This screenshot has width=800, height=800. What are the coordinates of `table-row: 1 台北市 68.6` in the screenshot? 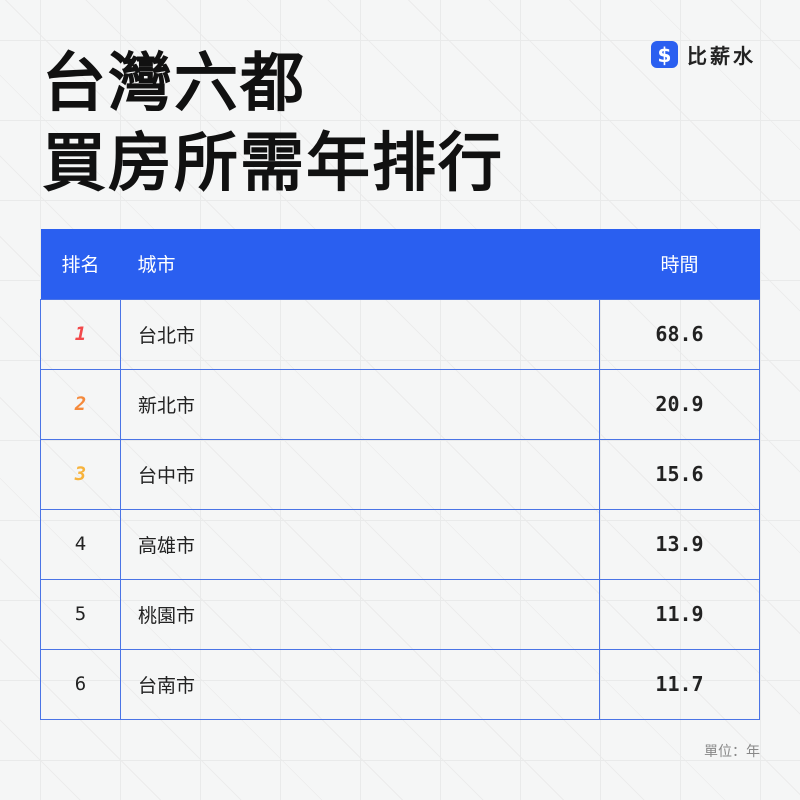 It's located at (400, 334).